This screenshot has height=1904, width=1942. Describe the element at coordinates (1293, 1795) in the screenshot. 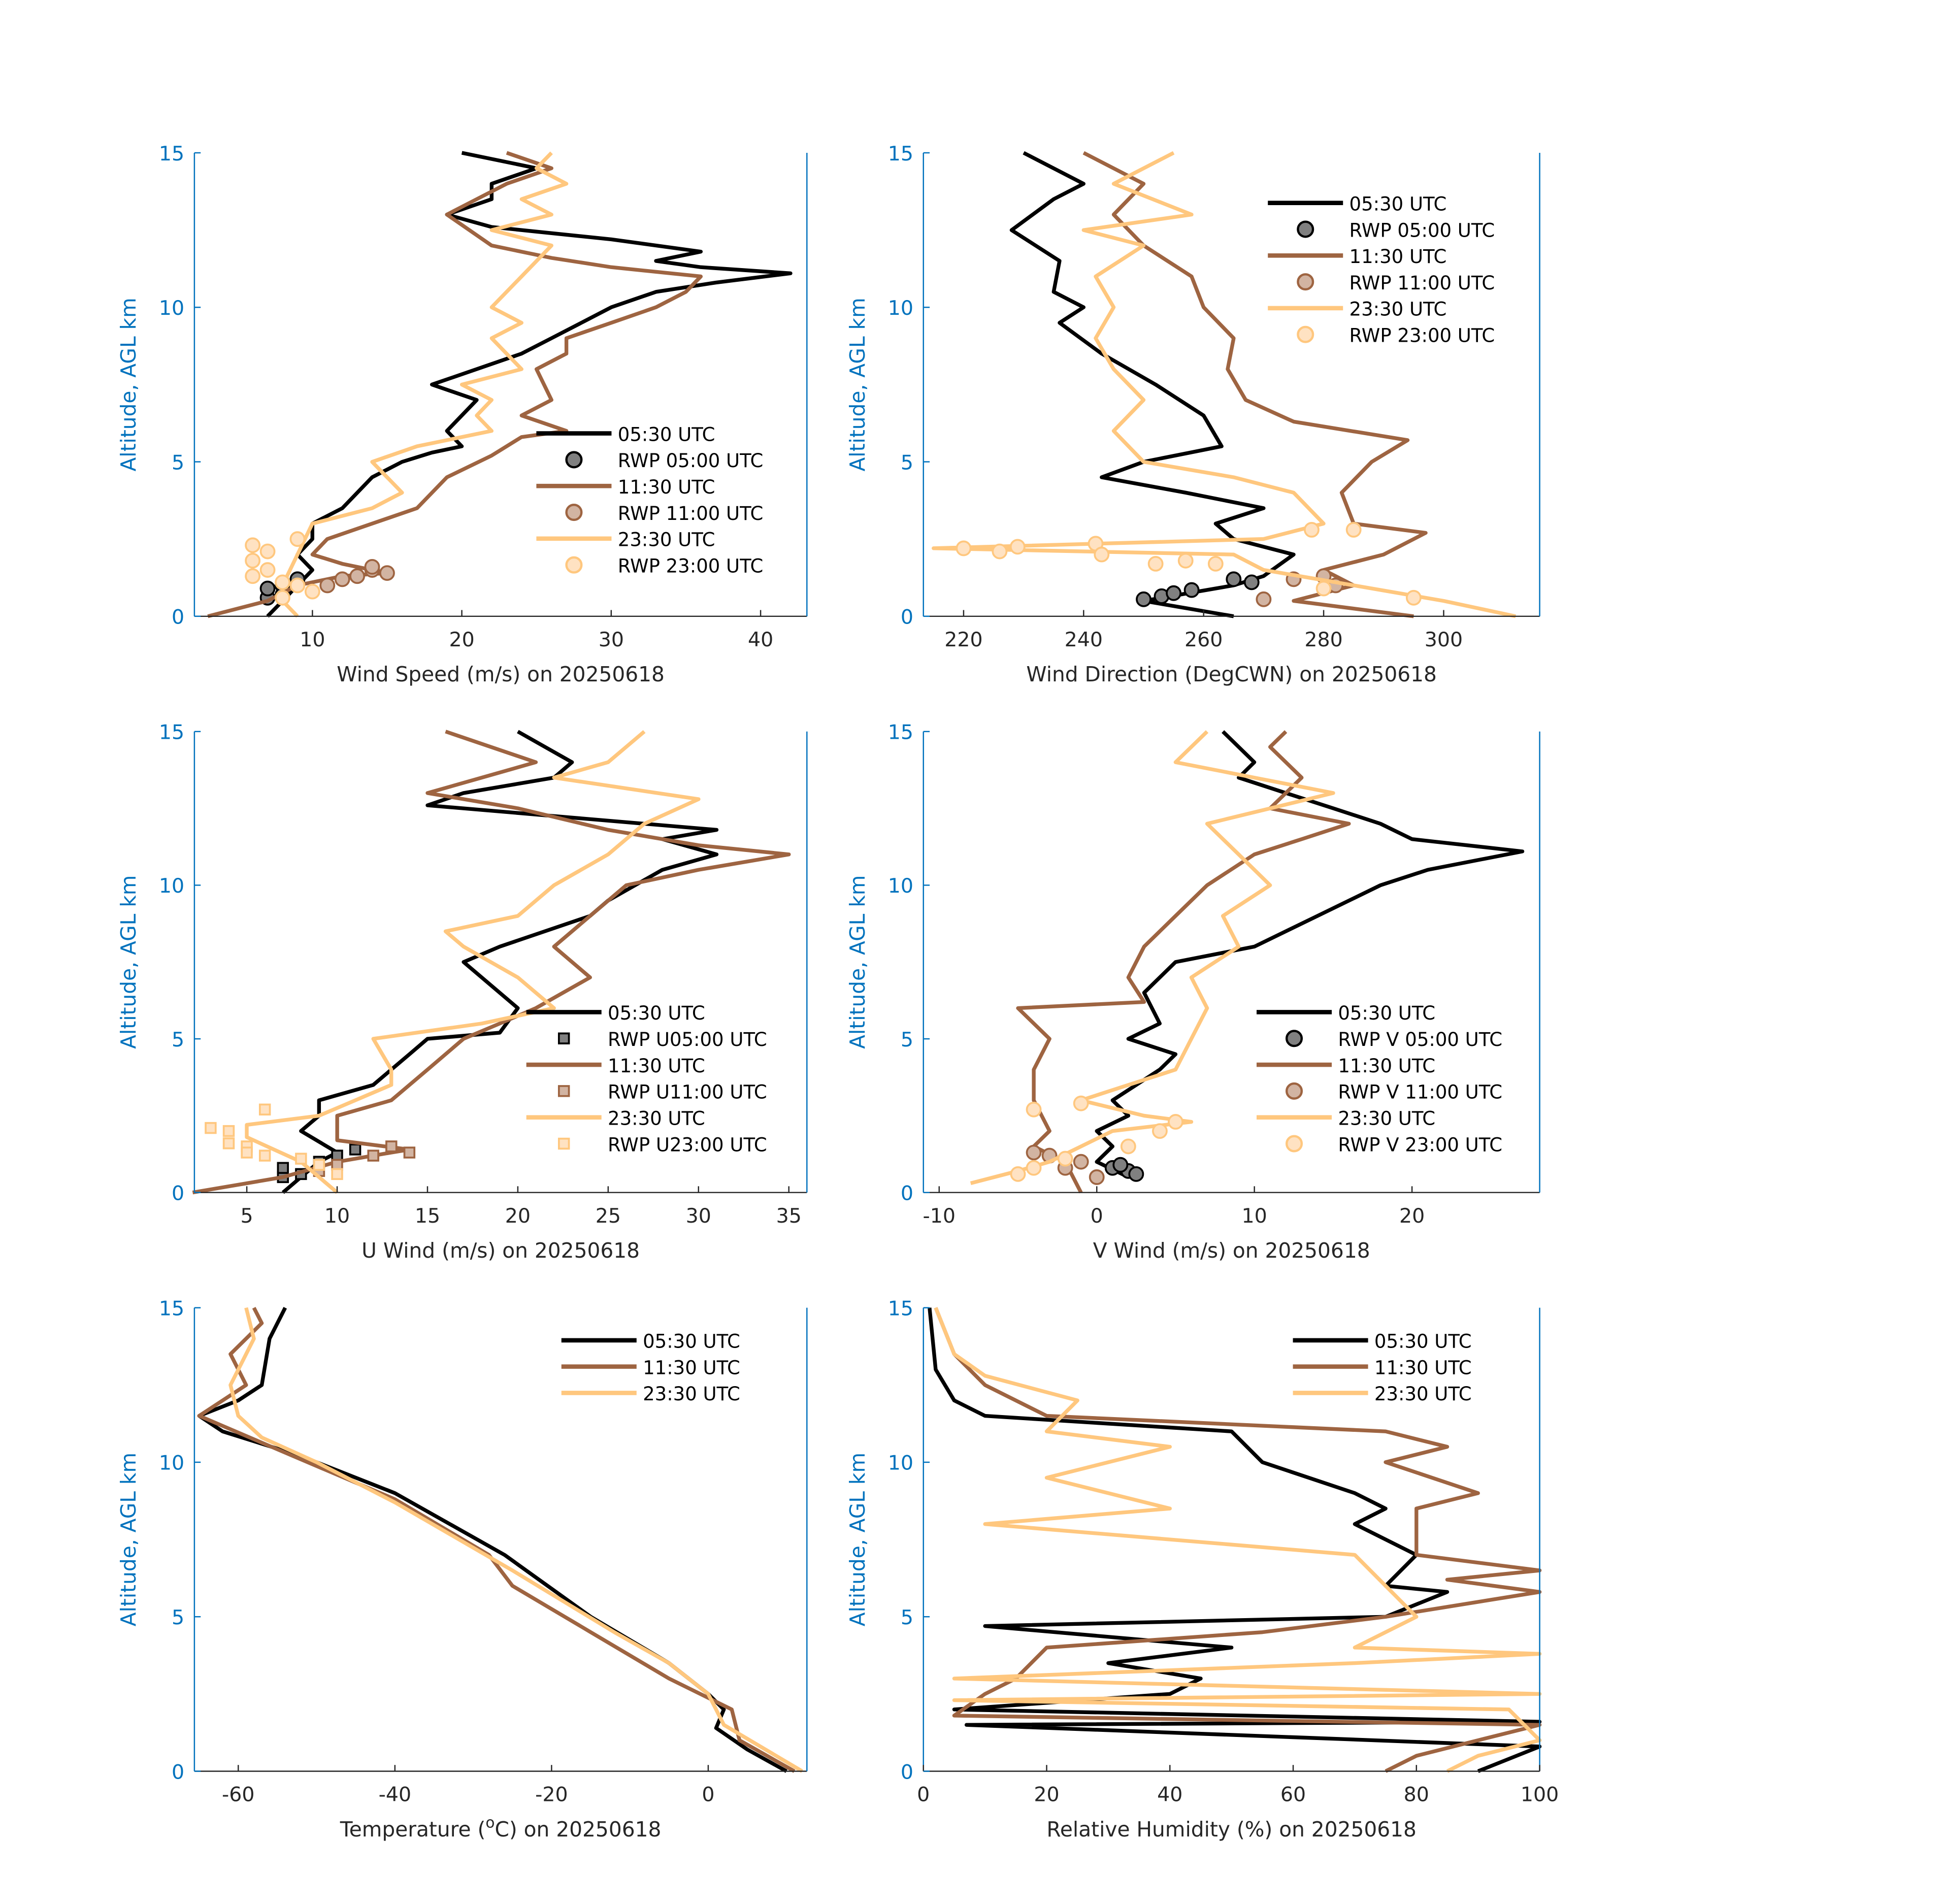

I see `x-tick-label: 60` at that location.